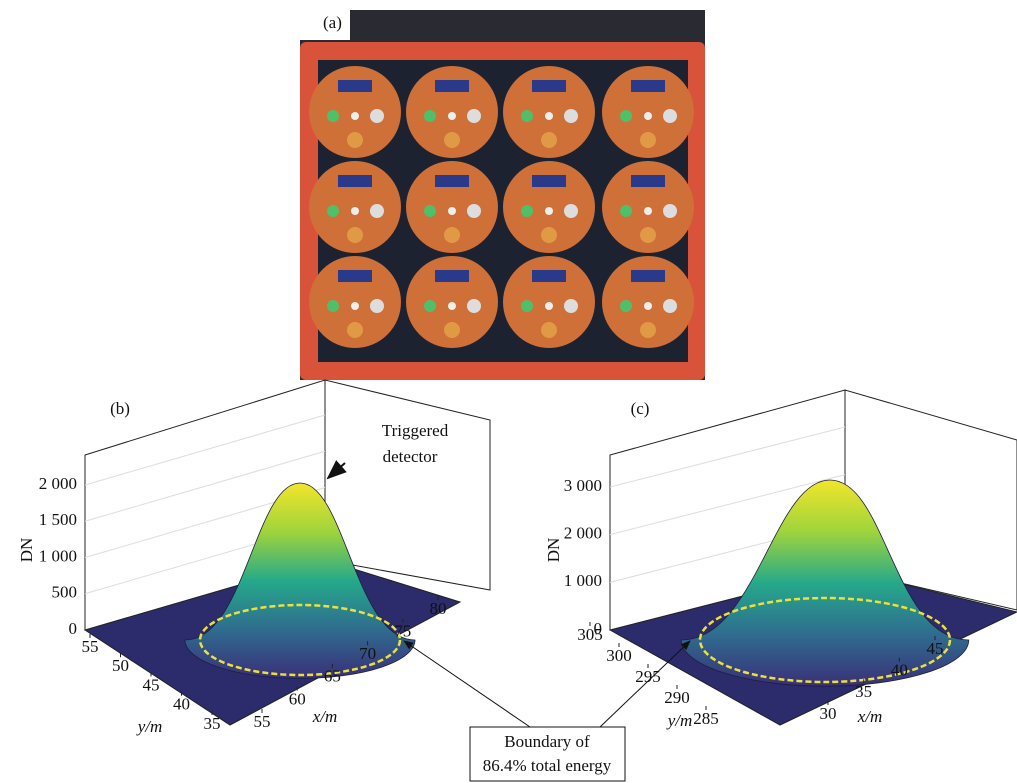 Image resolution: width=1017 pixels, height=783 pixels. What do you see at coordinates (120, 408) in the screenshot?
I see `panel-label: (b)` at bounding box center [120, 408].